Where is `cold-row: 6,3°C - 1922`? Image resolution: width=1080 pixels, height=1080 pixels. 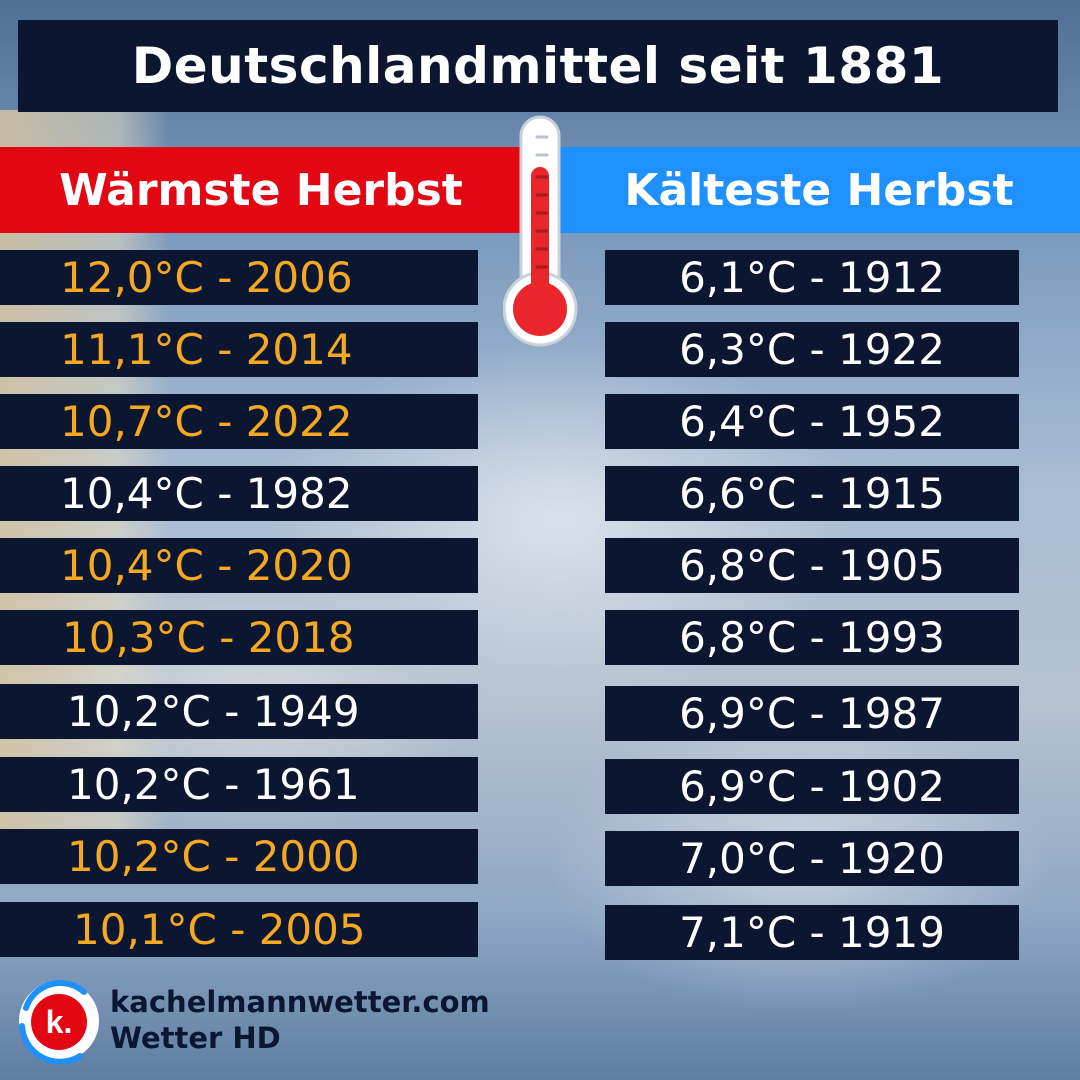
cold-row: 6,3°C - 1922 is located at coordinates (812, 349).